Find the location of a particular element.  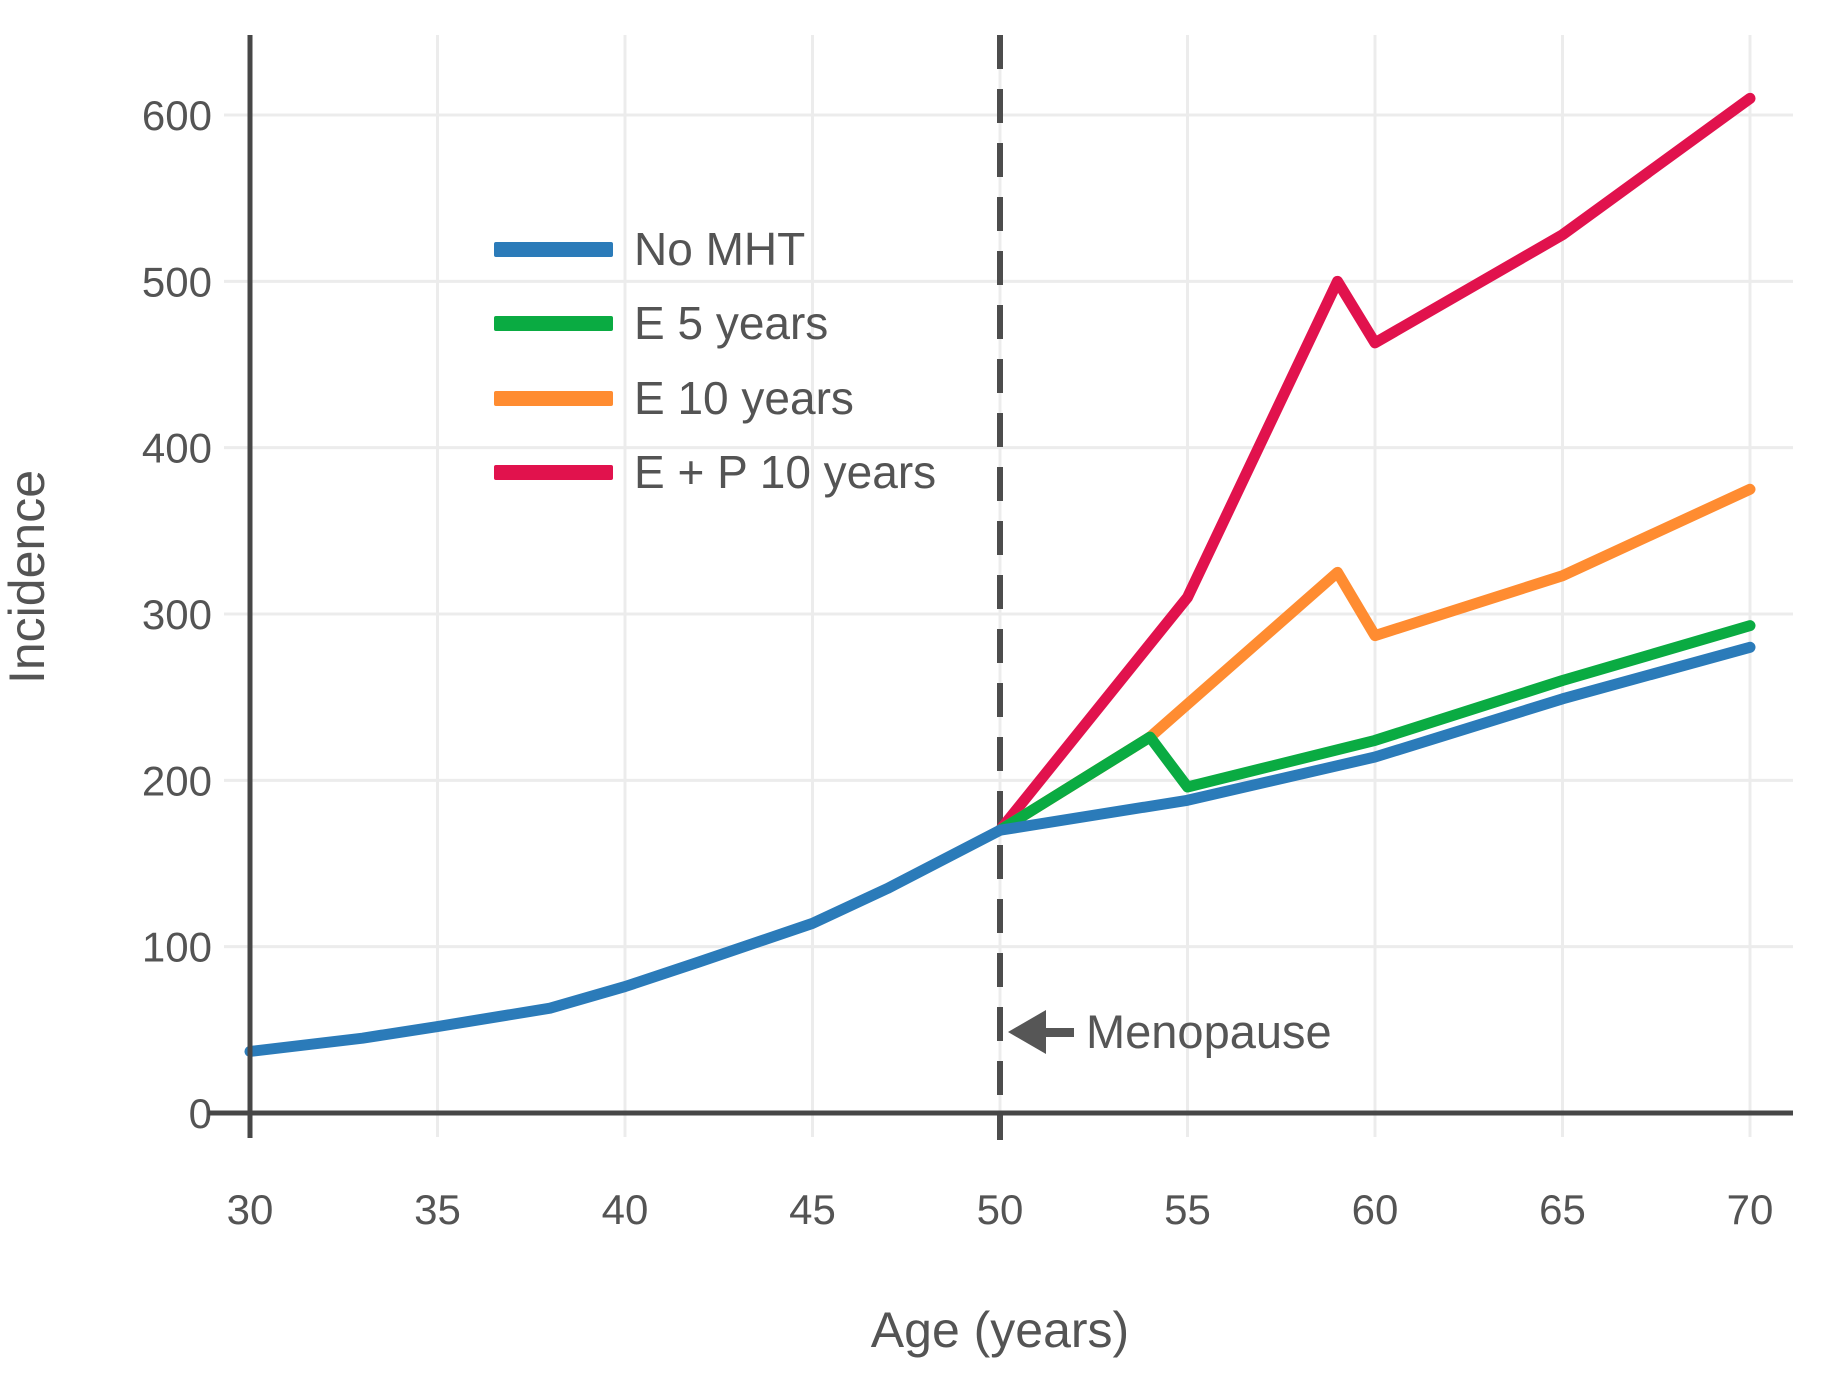

x-tick-label-55: 55 is located at coordinates (1187, 1209).